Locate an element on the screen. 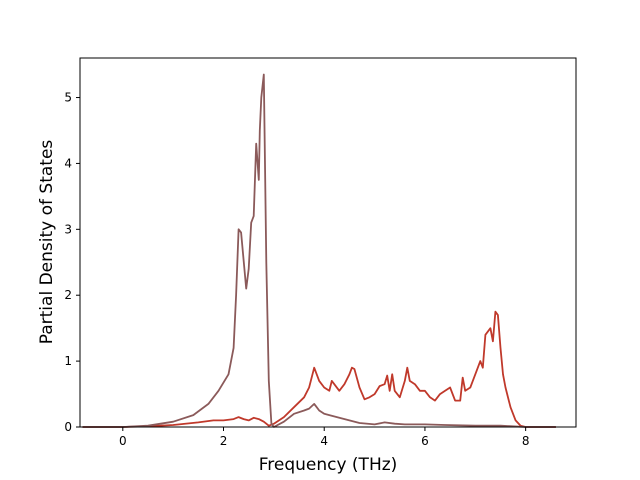 The width and height of the screenshot is (640, 480). y-axis-label: Partial Density of States is located at coordinates (47, 242).